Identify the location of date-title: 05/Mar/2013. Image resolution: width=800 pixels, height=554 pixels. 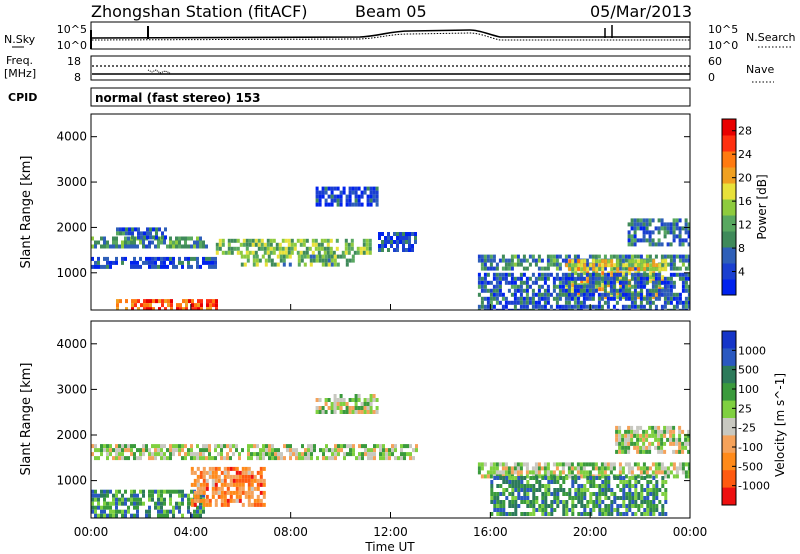
(641, 11).